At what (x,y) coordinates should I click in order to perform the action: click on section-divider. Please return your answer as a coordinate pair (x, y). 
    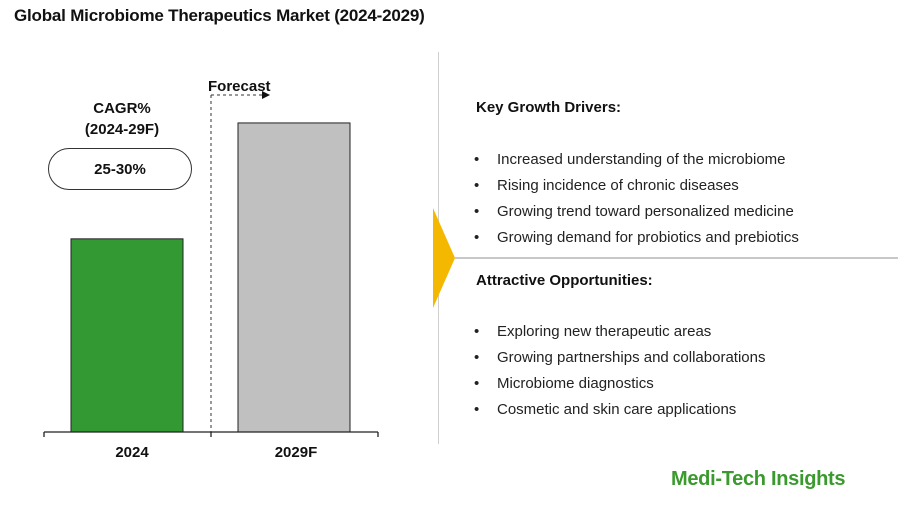
    Looking at the image, I should click on (676, 258).